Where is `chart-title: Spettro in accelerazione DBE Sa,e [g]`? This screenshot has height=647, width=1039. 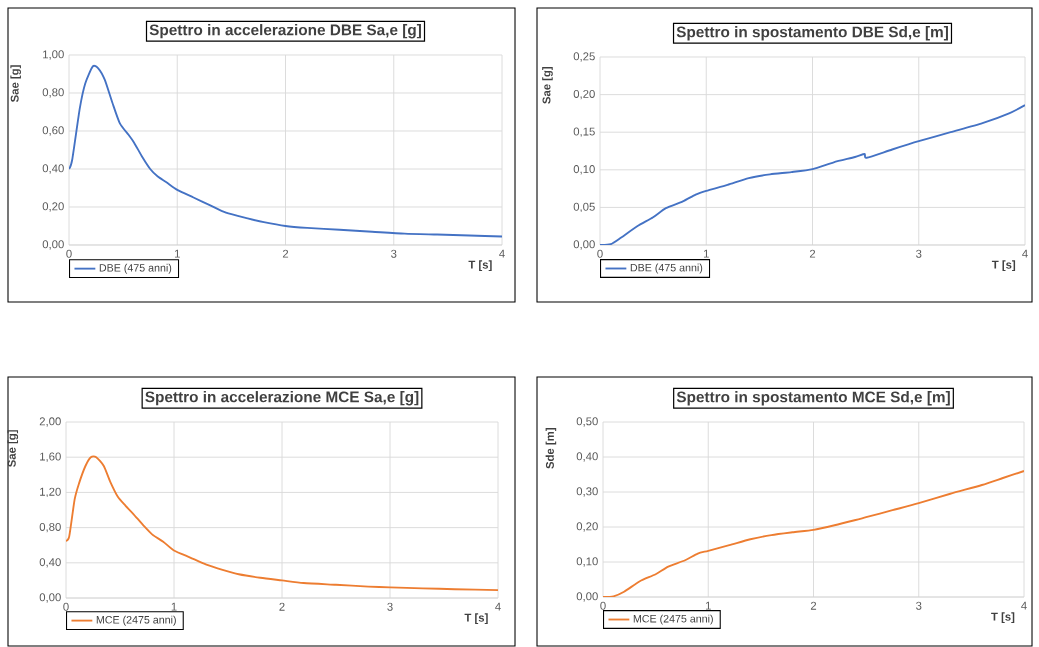 chart-title: Spettro in accelerazione DBE Sa,e [g] is located at coordinates (285, 31).